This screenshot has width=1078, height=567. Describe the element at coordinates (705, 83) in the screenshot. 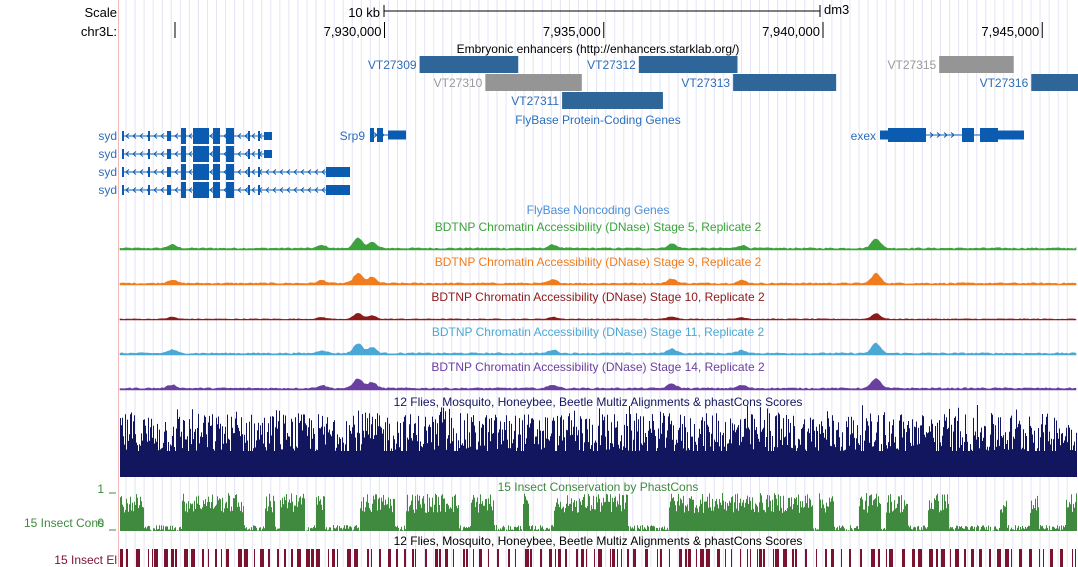

I see `enhancer-label: VT27313` at that location.